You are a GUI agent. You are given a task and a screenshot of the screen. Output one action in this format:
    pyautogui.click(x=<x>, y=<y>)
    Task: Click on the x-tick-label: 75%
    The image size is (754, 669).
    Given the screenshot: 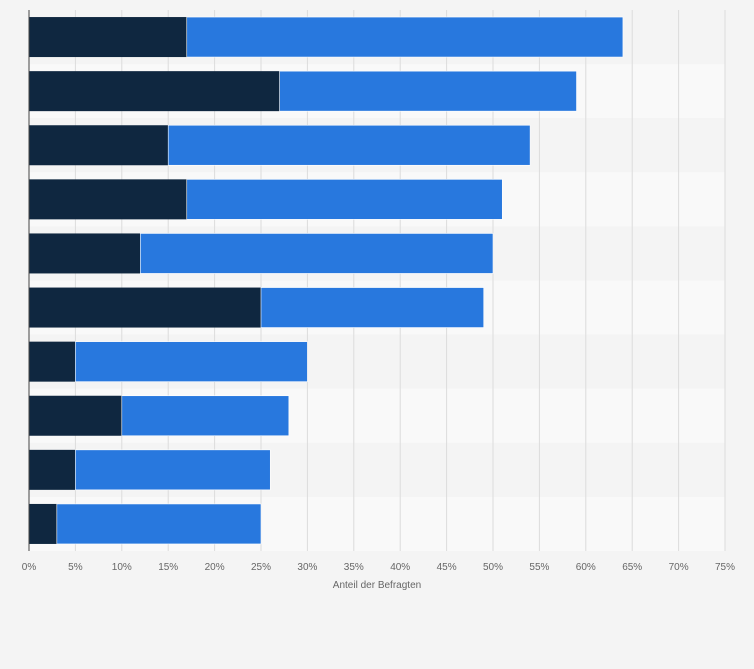 What is the action you would take?
    pyautogui.click(x=725, y=567)
    